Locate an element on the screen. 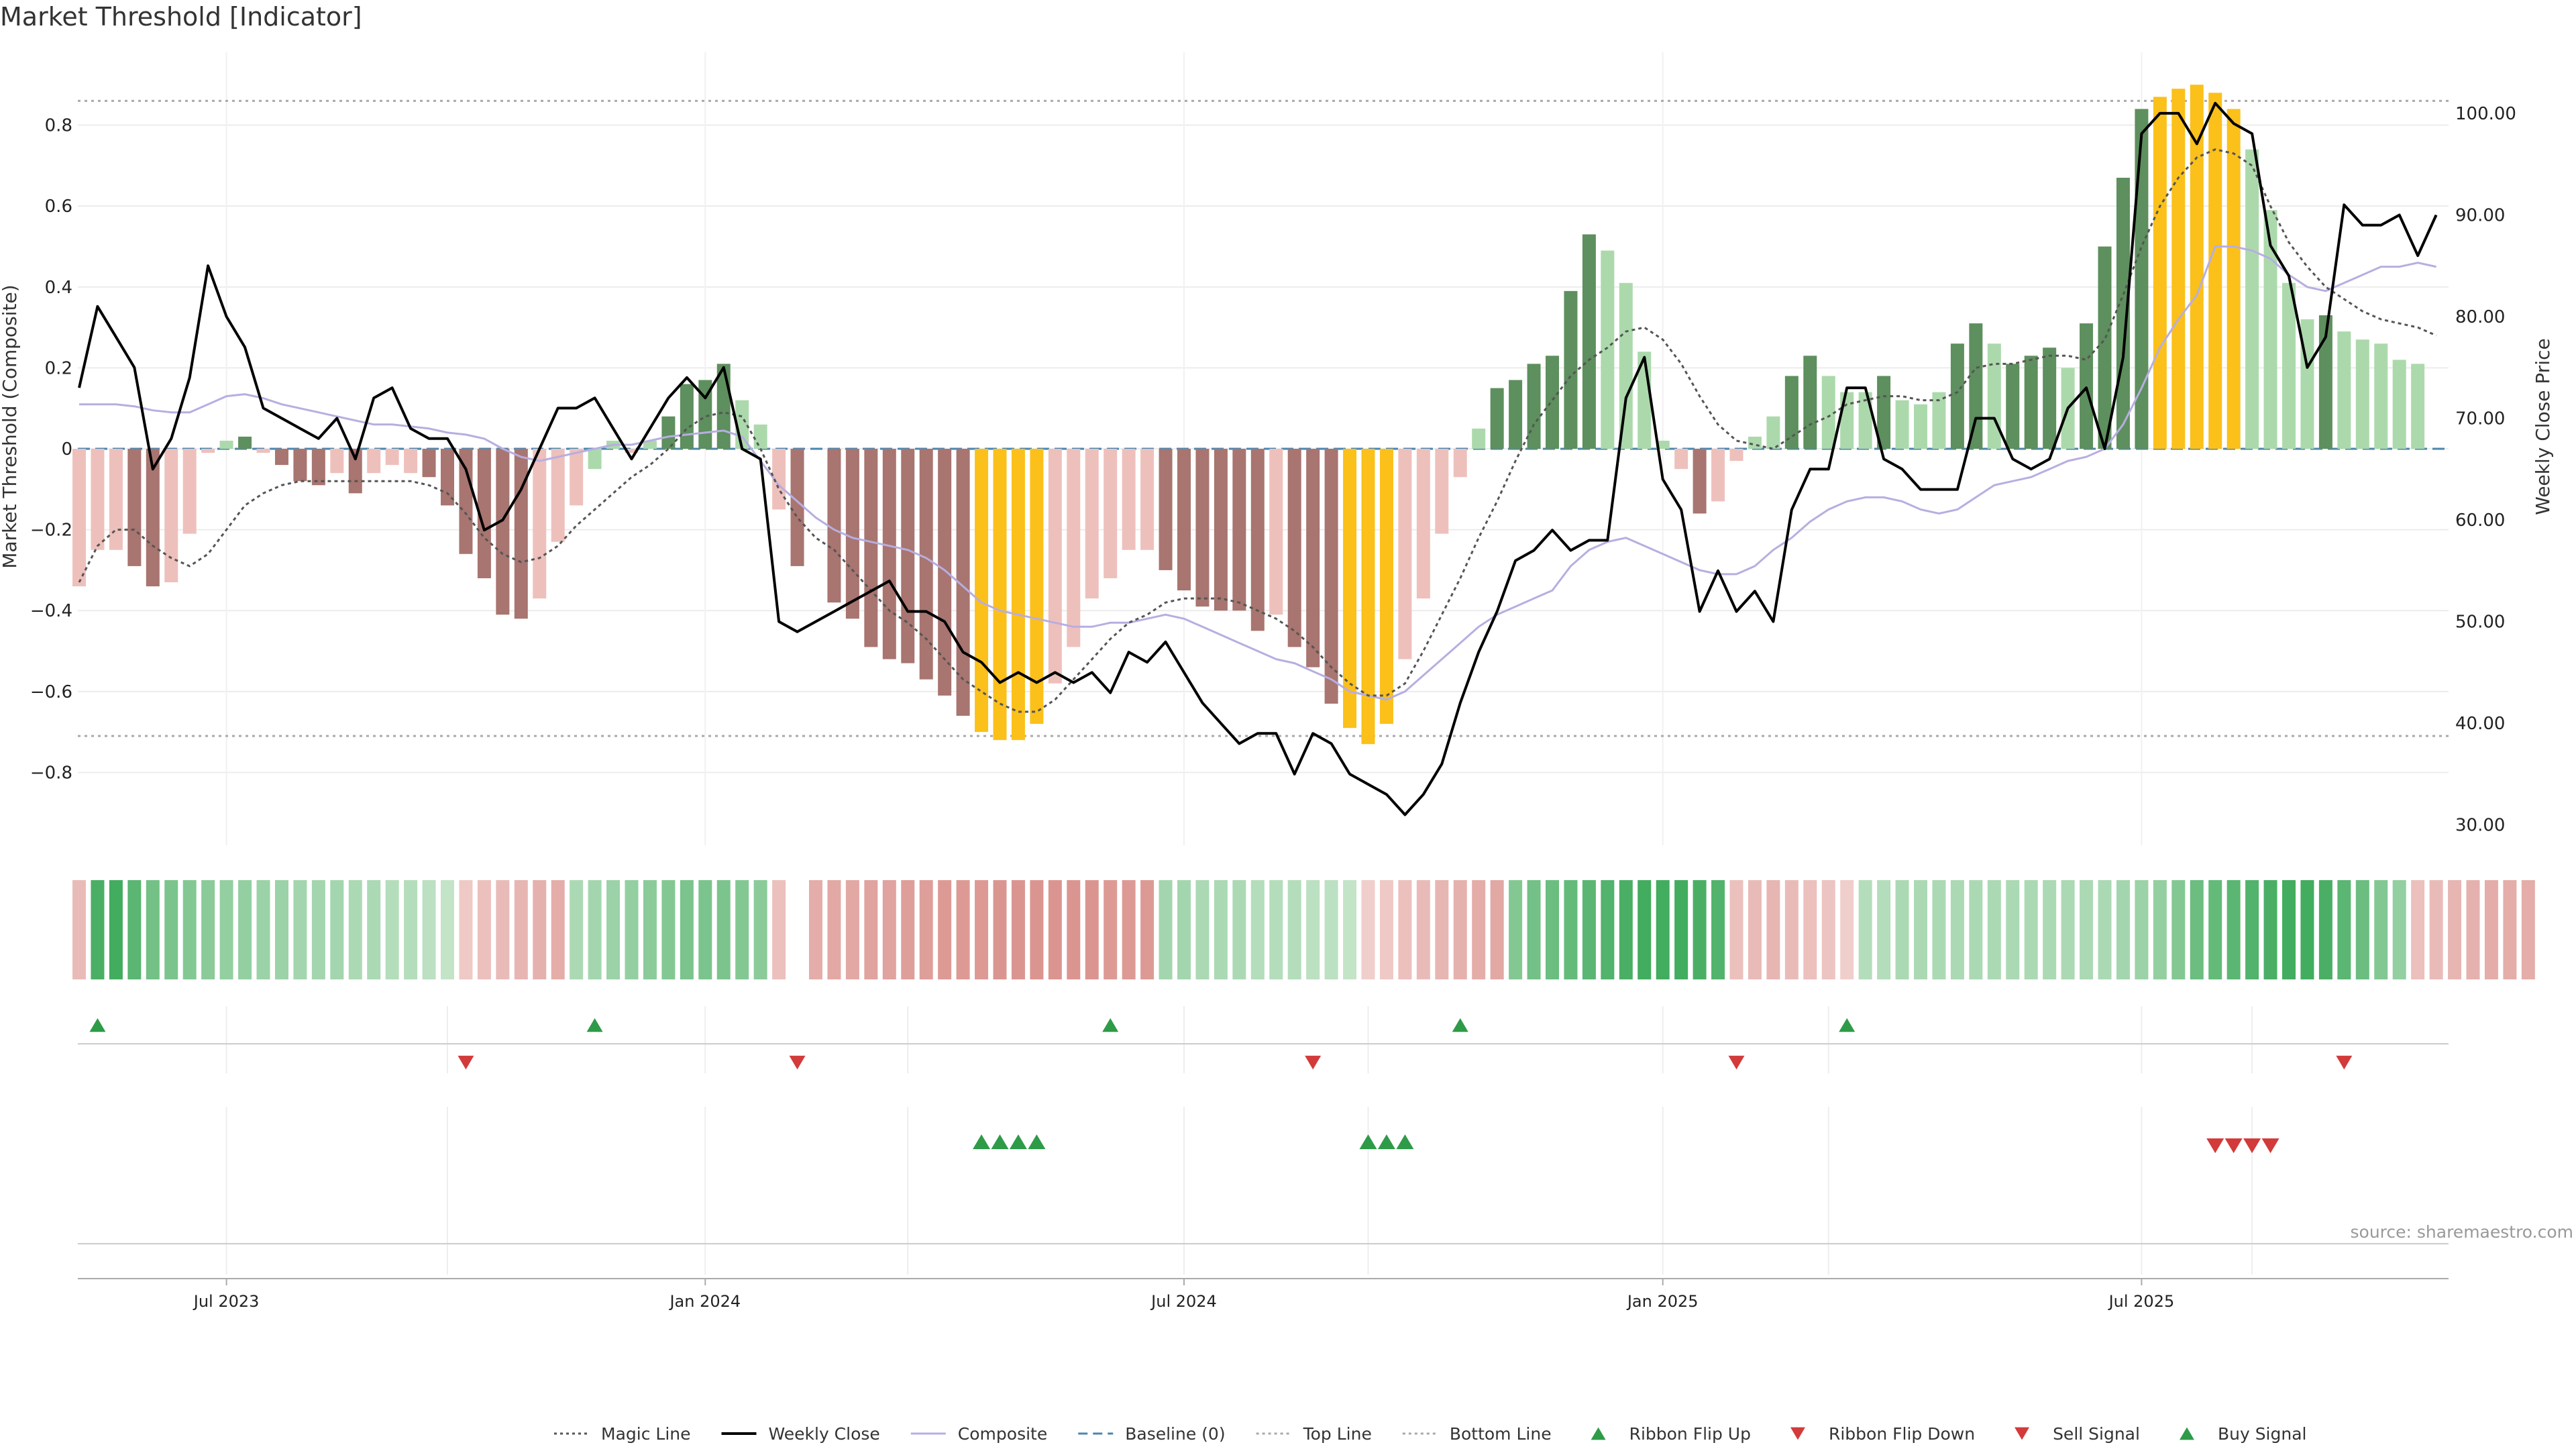 Image resolution: width=2576 pixels, height=1449 pixels. sell-signal-marker is located at coordinates (2233, 1146).